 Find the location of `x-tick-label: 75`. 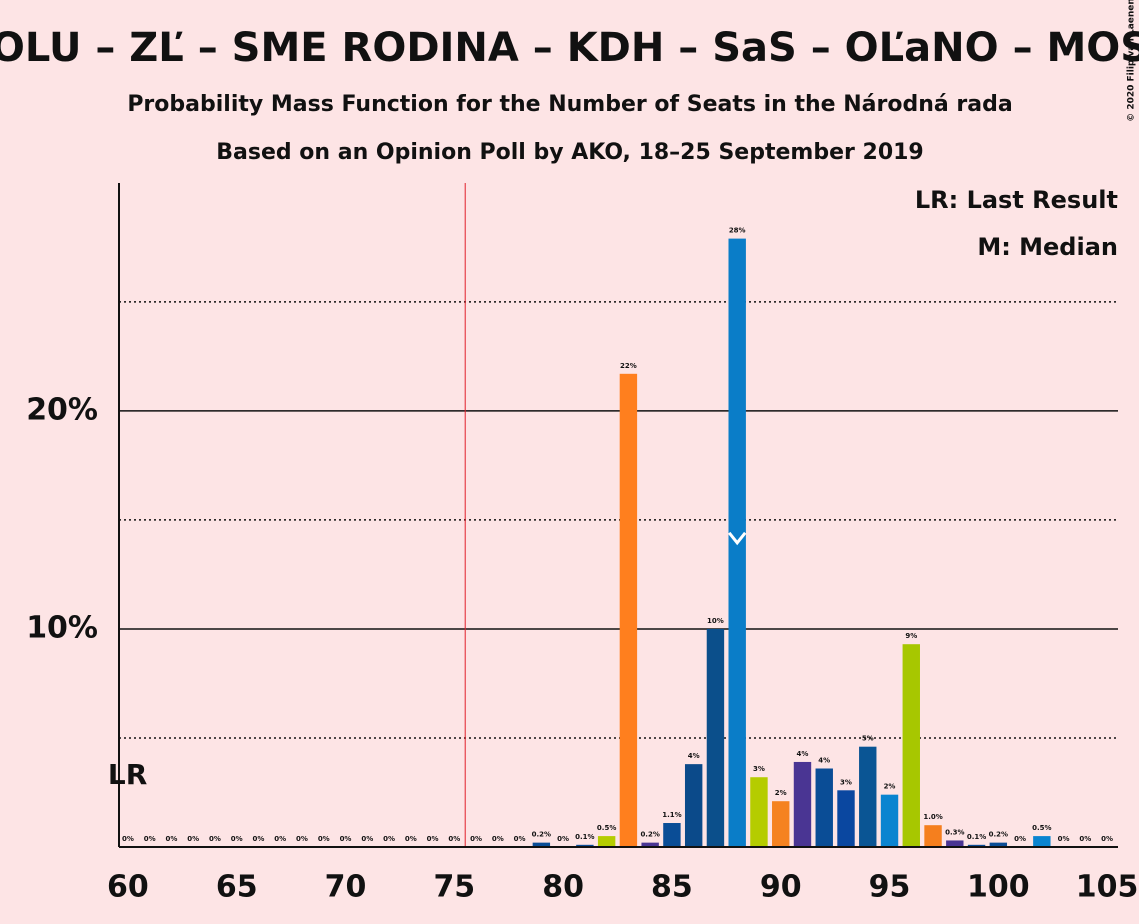

x-tick-label: 75 is located at coordinates (454, 887).